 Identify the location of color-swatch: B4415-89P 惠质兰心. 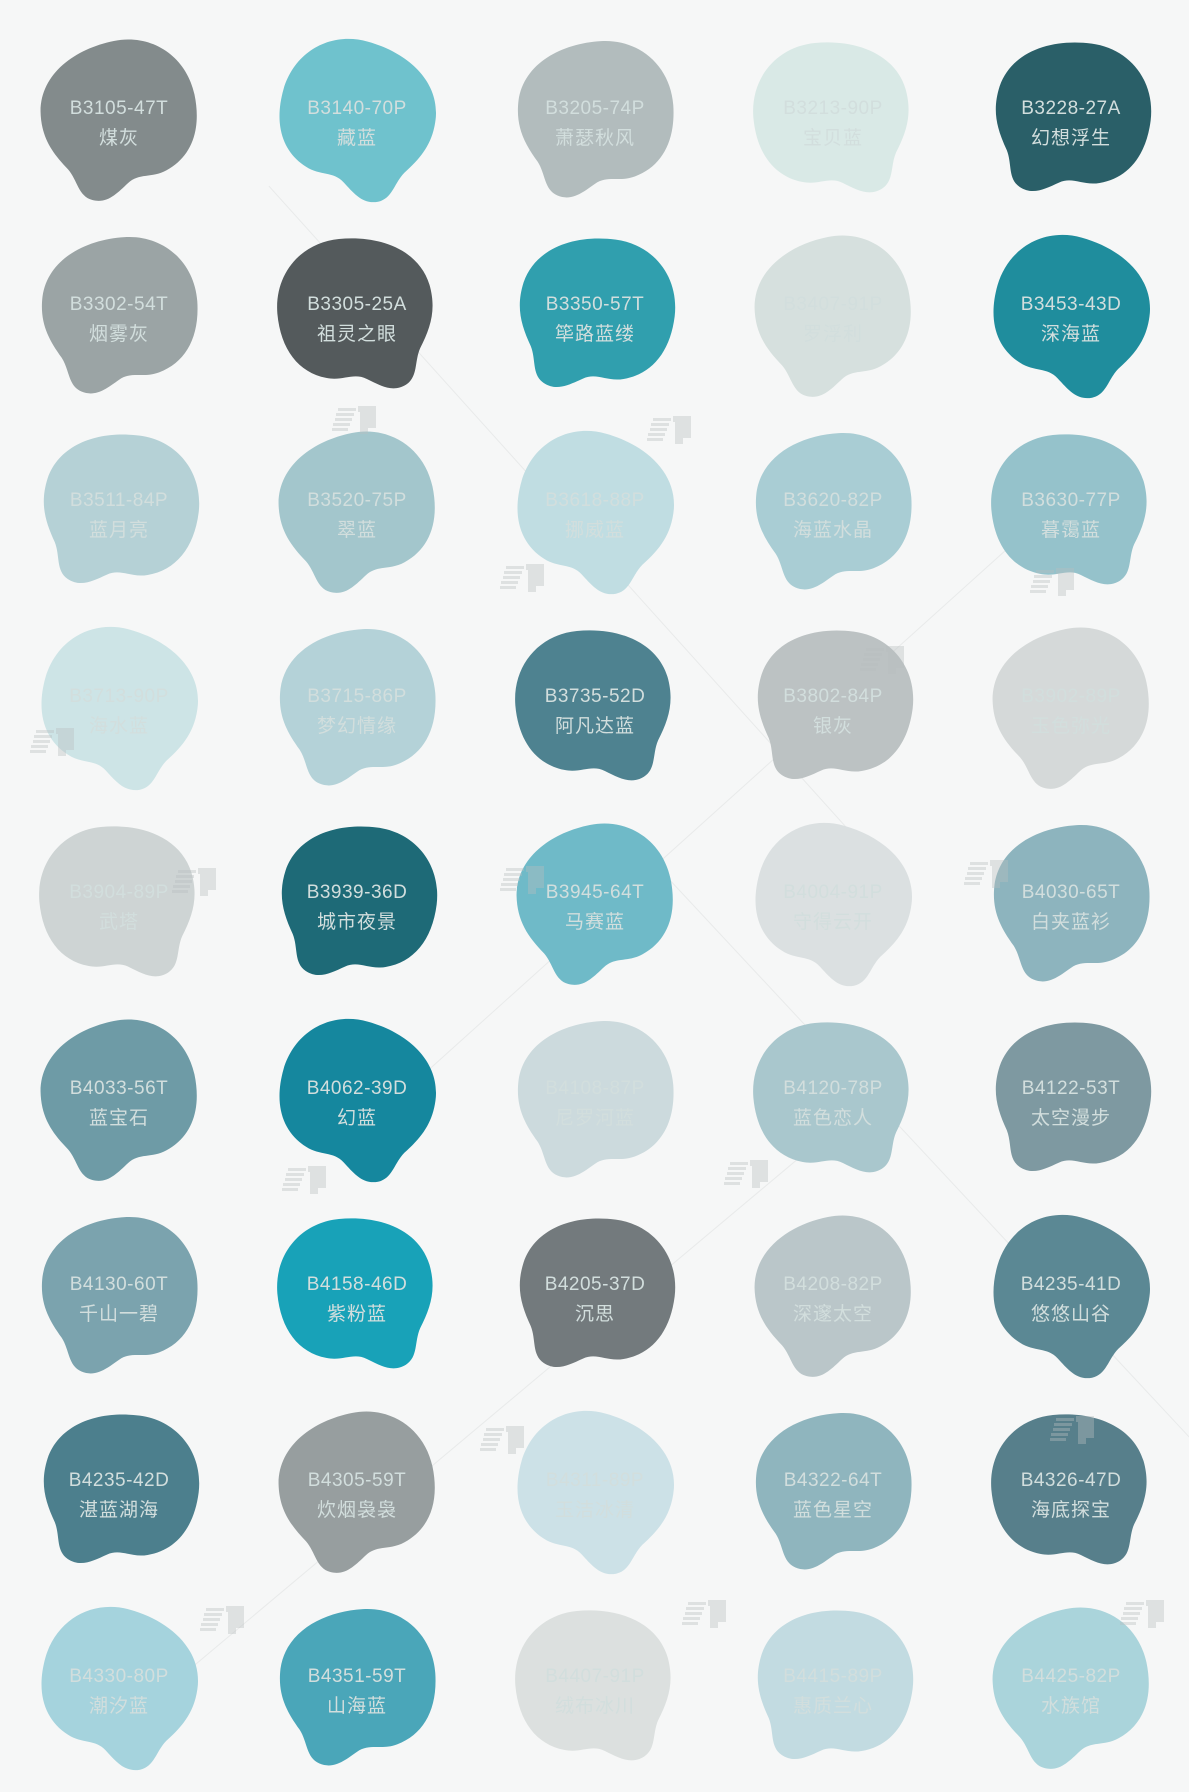
(833, 1688).